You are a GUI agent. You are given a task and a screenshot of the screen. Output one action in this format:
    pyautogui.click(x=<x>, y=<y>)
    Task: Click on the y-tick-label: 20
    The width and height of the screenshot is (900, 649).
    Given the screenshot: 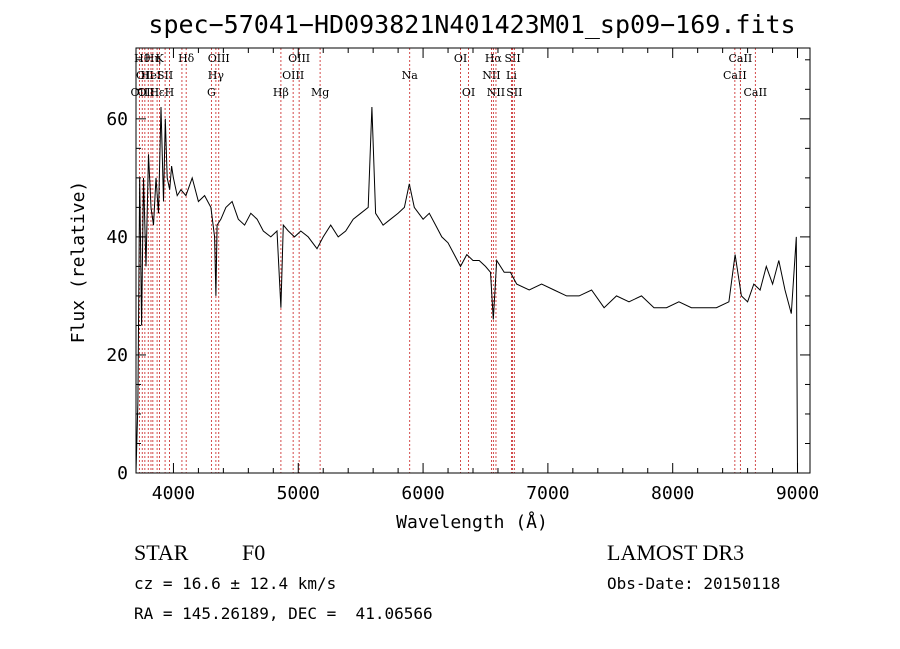 What is the action you would take?
    pyautogui.click(x=117, y=355)
    